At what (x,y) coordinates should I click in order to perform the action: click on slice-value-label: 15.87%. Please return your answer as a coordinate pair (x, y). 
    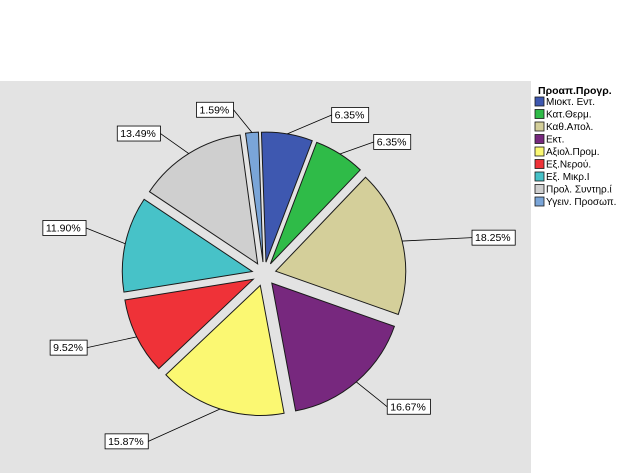
    Looking at the image, I should click on (126, 442).